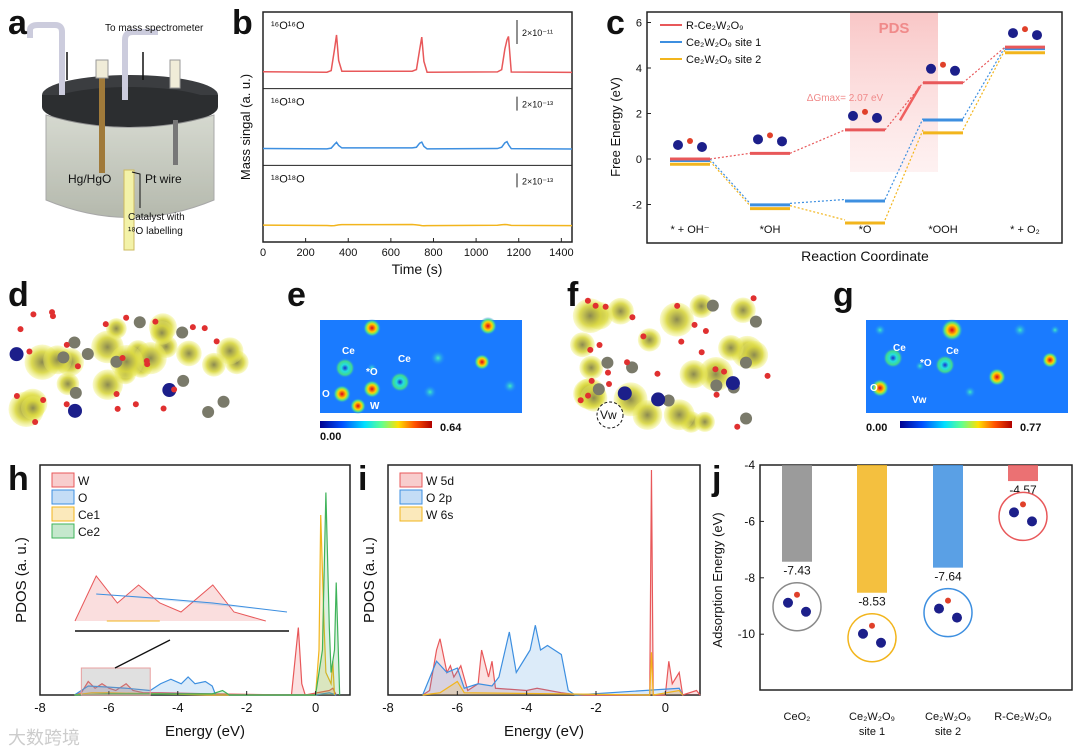 The width and height of the screenshot is (1080, 750). What do you see at coordinates (845, 98) in the screenshot?
I see `delta-g-annotation: ΔGmax= 2.07 eV` at bounding box center [845, 98].